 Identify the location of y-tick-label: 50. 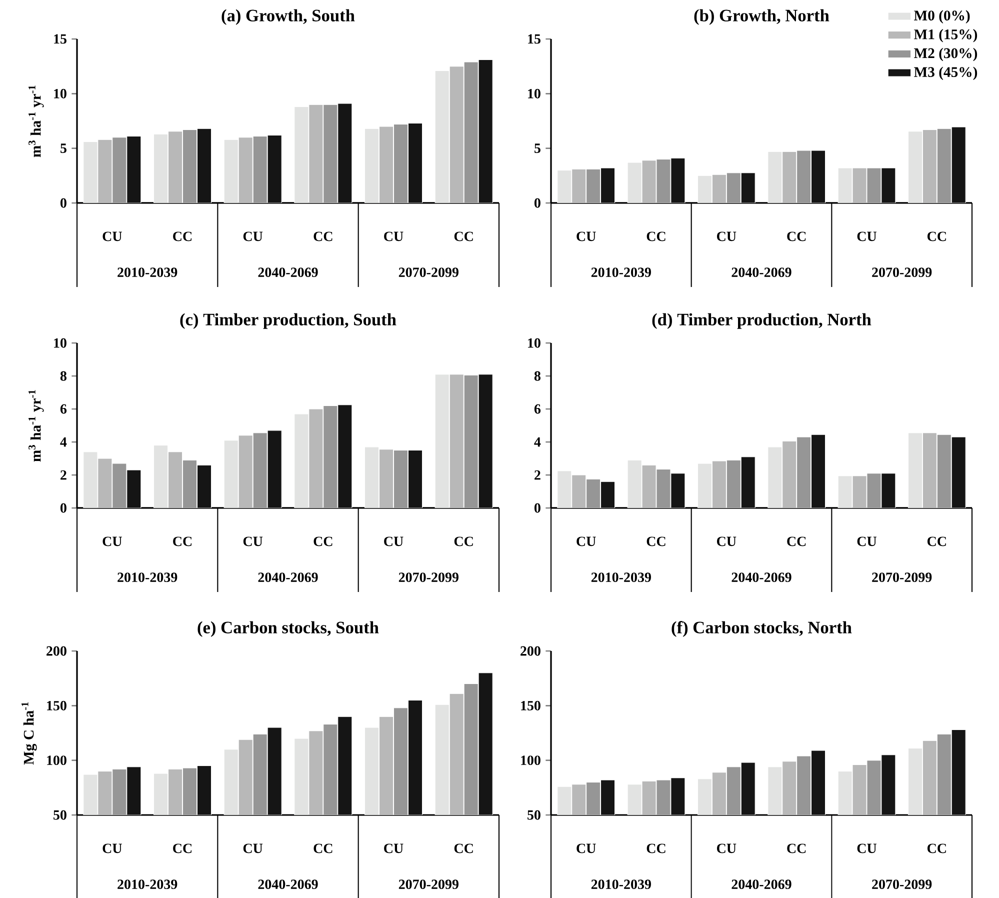
(534, 815).